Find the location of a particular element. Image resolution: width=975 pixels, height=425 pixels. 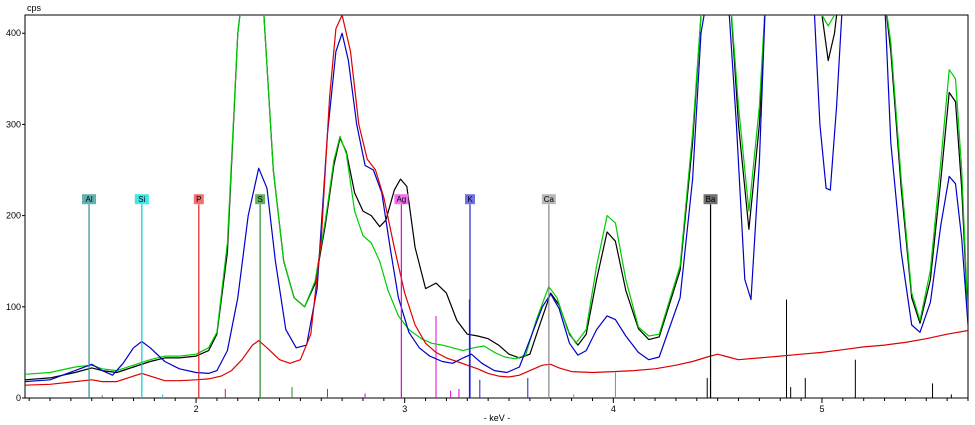

y-axis-label: cps is located at coordinates (34, 8).